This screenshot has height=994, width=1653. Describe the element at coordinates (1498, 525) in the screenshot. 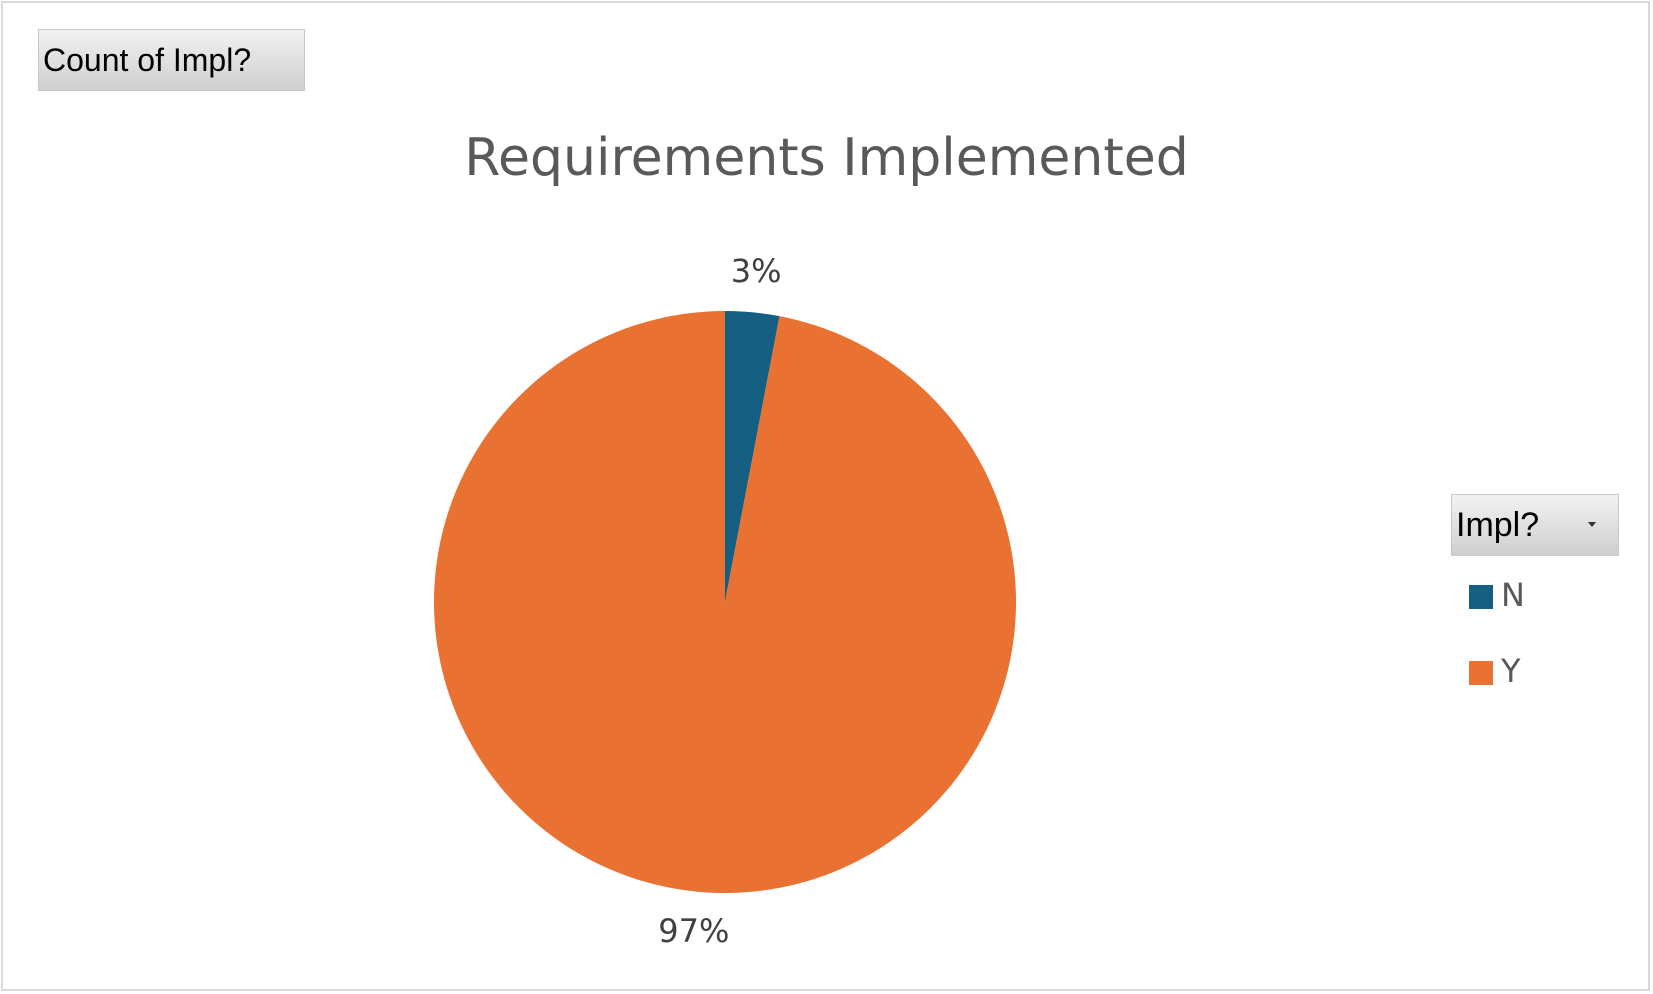

I see `legend-filter-label: Impl?` at that location.